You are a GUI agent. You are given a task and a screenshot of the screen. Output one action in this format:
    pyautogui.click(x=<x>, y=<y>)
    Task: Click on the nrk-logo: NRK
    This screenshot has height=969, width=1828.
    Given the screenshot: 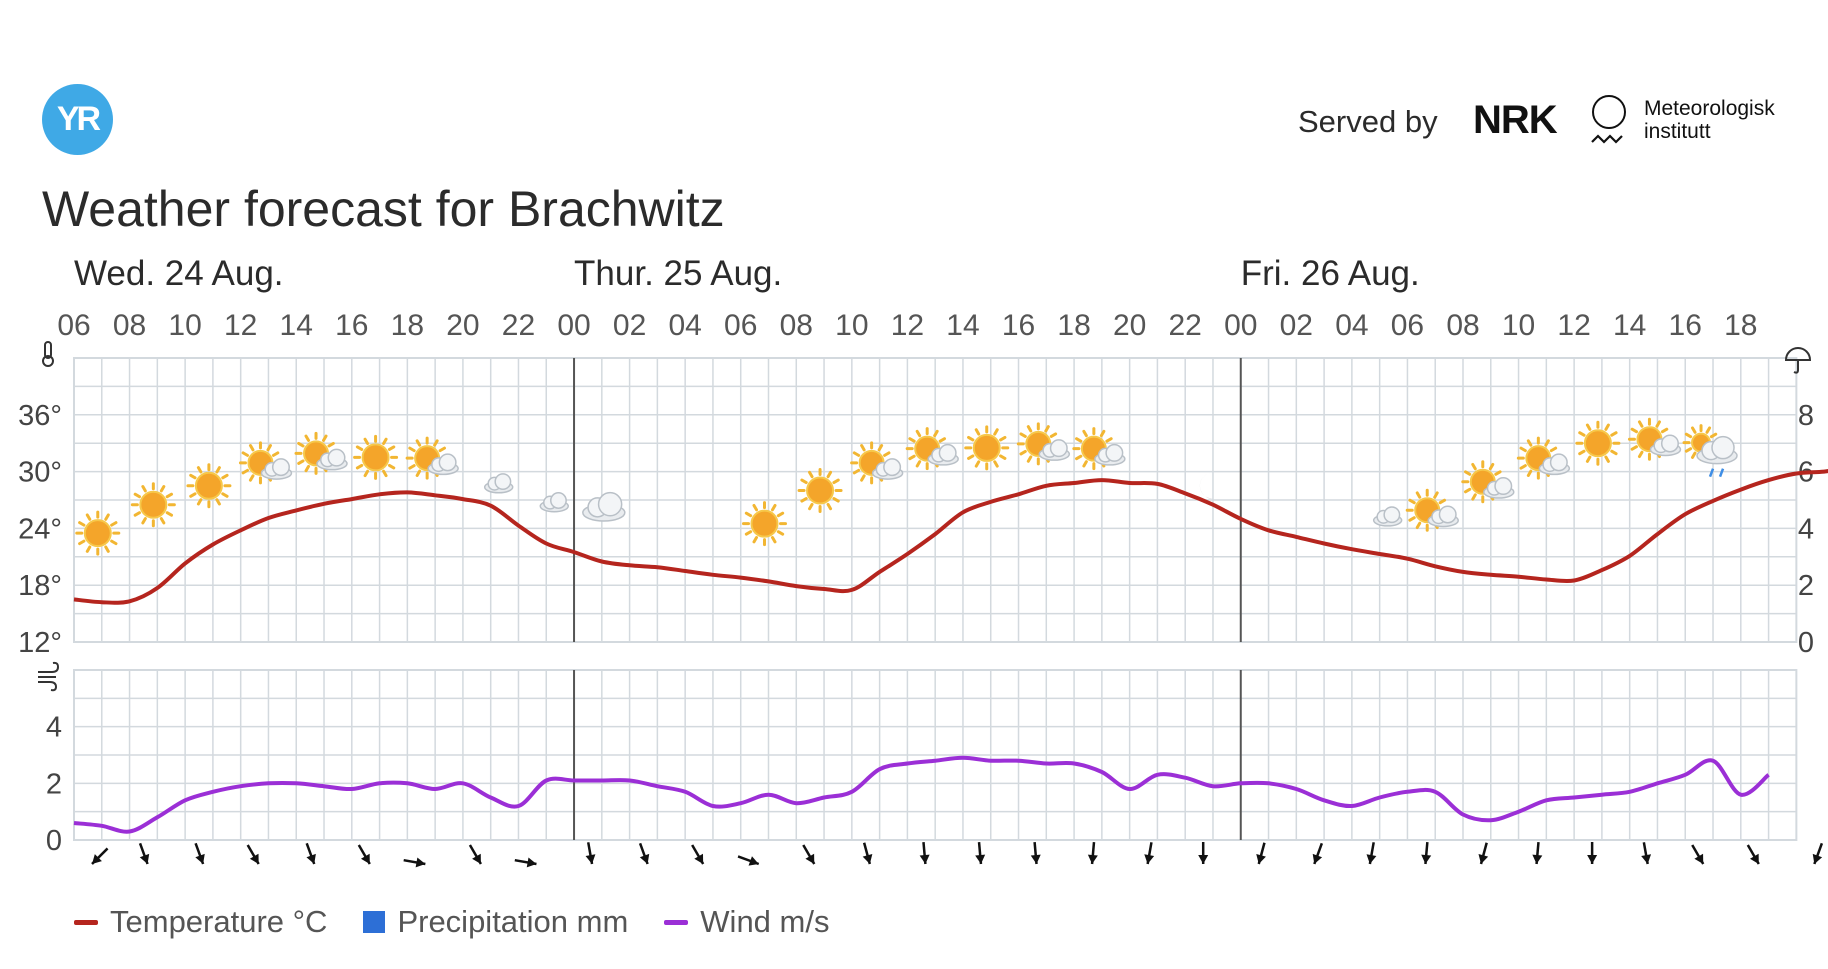 What is the action you would take?
    pyautogui.click(x=1515, y=120)
    